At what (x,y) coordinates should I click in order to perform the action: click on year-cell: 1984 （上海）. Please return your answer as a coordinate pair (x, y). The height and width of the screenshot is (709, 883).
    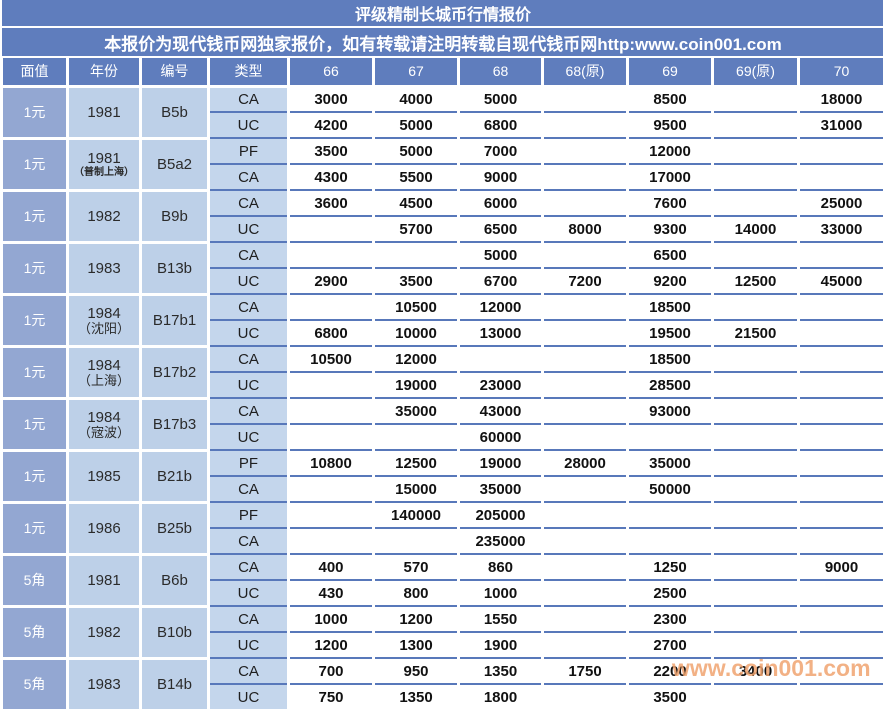
    Looking at the image, I should click on (104, 372).